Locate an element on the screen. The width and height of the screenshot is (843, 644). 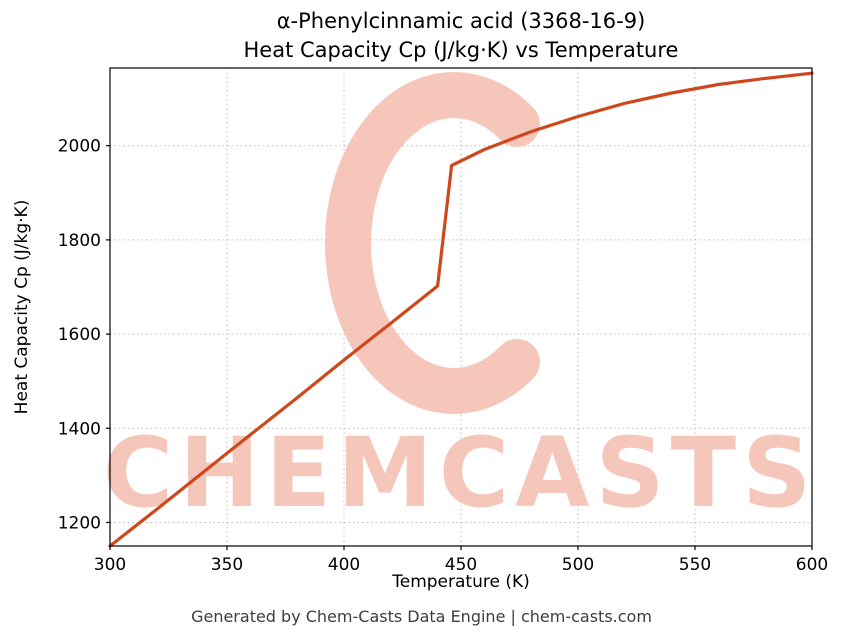
x-axis-label: Temperature (K) is located at coordinates (461, 582).